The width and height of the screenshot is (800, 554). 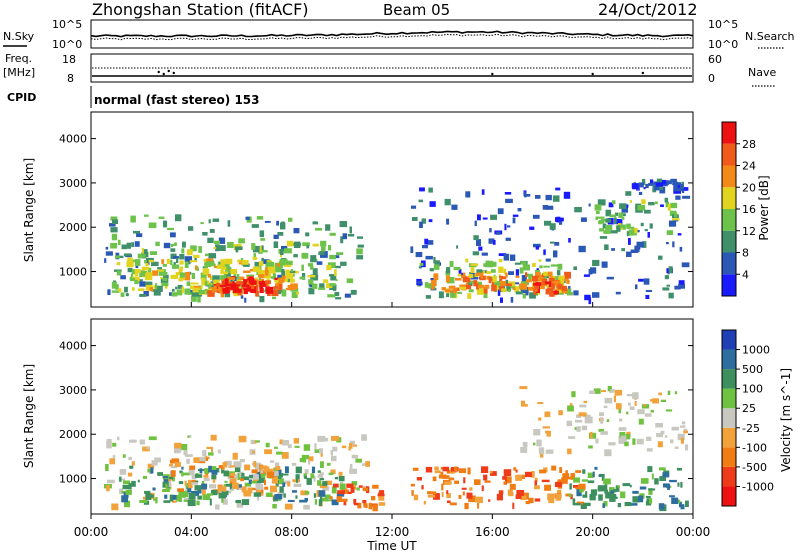 What do you see at coordinates (21, 97) in the screenshot?
I see `cpid-label: CPID` at bounding box center [21, 97].